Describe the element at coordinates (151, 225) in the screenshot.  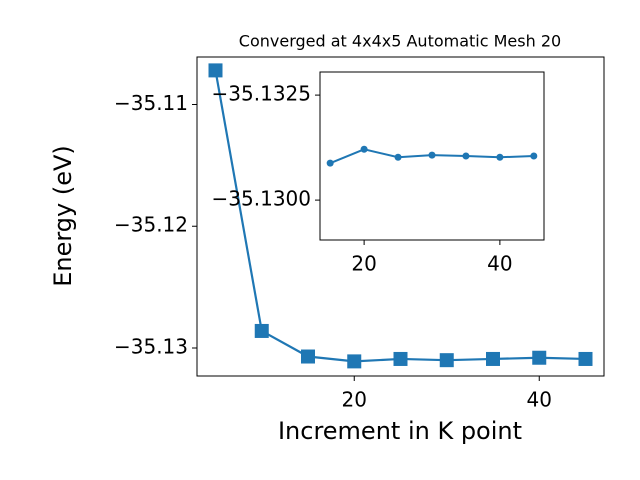
I see `y-tick-label: −35.12` at that location.